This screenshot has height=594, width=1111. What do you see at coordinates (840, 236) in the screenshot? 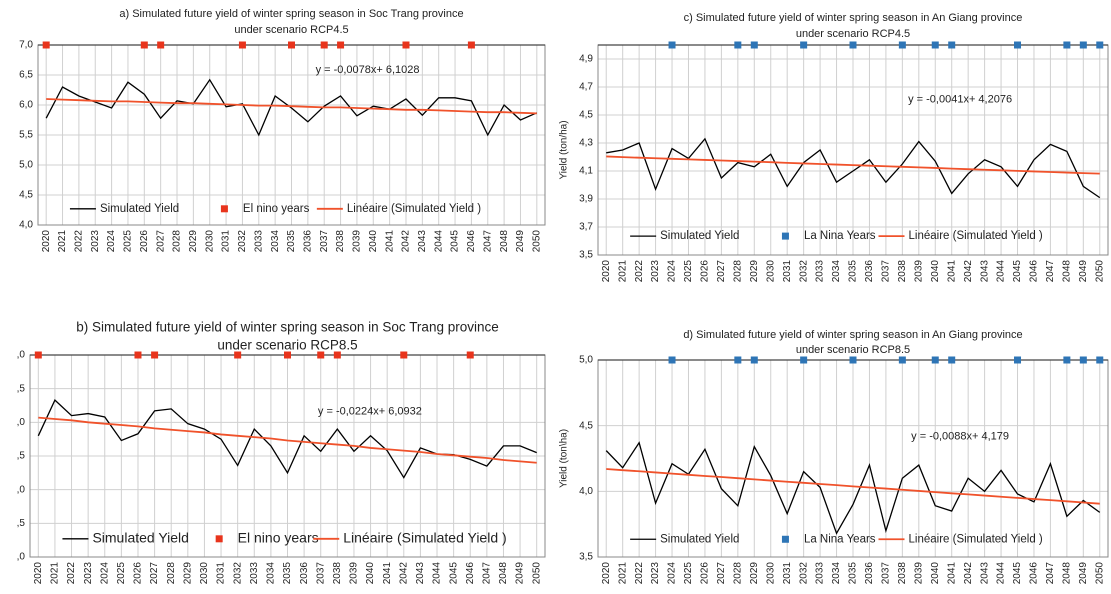
I see `legend-label: La Nina Years` at bounding box center [840, 236].